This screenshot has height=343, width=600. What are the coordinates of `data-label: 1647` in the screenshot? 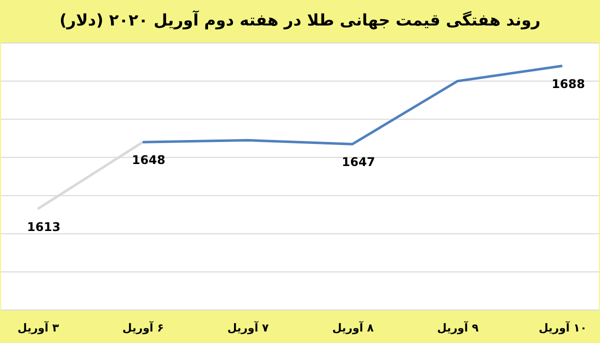 It's located at (359, 162).